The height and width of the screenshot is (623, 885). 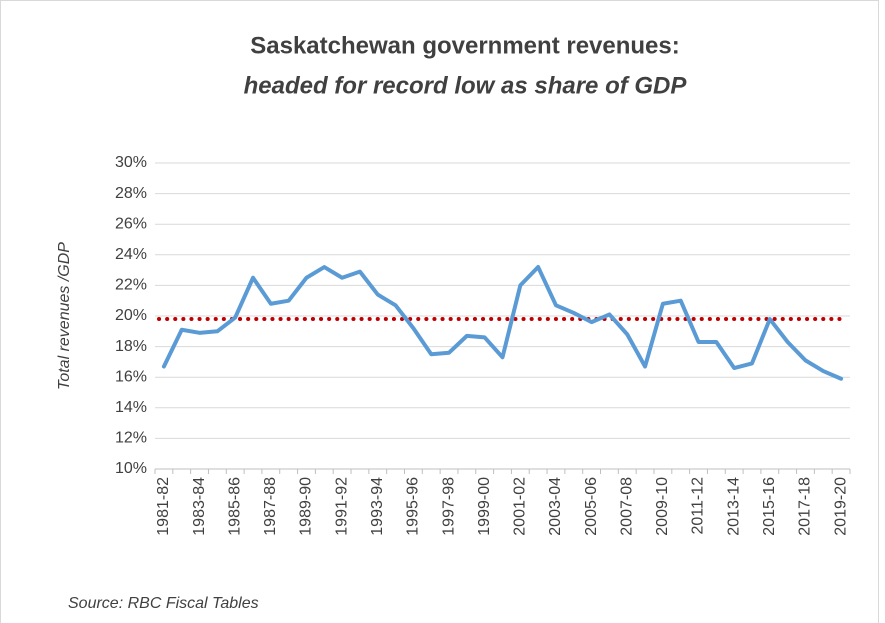 I want to click on y-tick-label: 16%, so click(x=131, y=376).